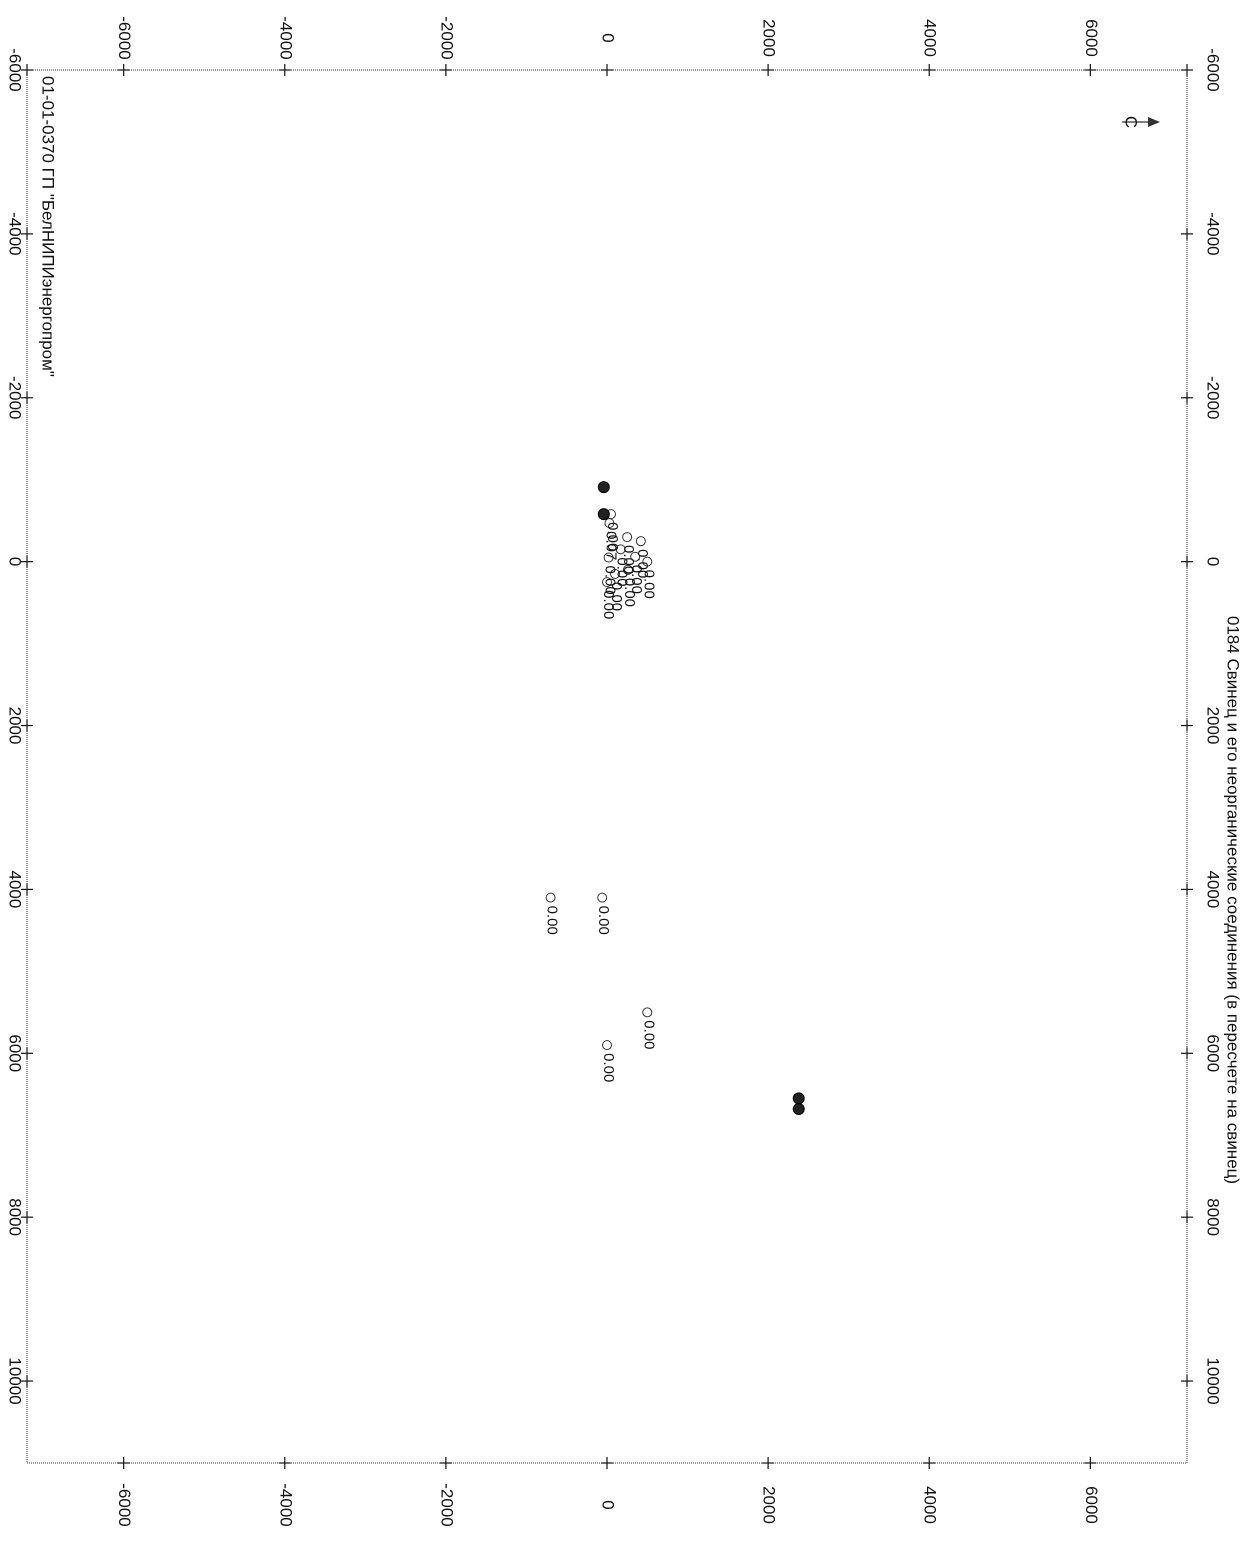 This screenshot has height=1552, width=1244. Describe the element at coordinates (15, 1217) in the screenshot. I see `x-tick-label-left: 8000` at that location.